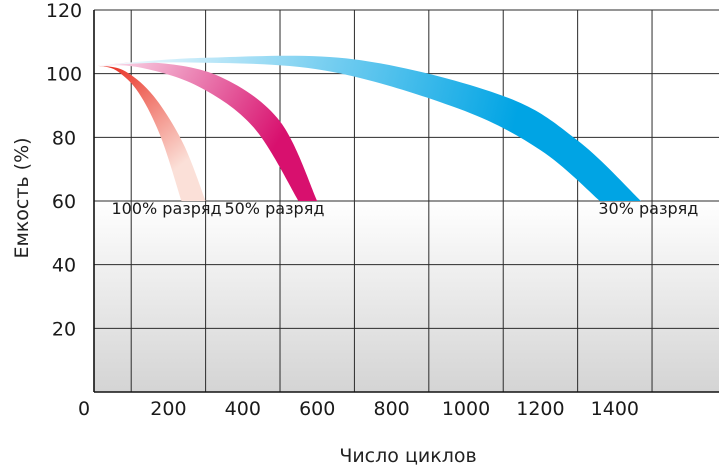 The width and height of the screenshot is (719, 471). Describe the element at coordinates (64, 170) in the screenshot. I see `y-tick-labels: 20 40 60 80 100 120` at that location.